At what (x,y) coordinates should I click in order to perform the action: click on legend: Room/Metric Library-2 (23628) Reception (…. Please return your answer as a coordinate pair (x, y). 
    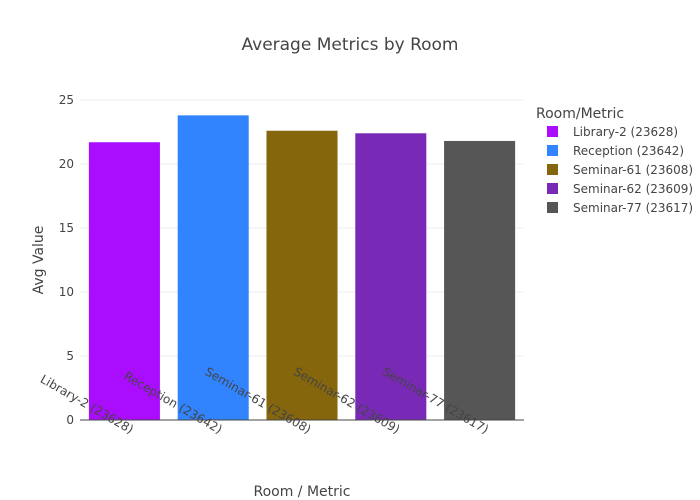
    Looking at the image, I should click on (614, 160).